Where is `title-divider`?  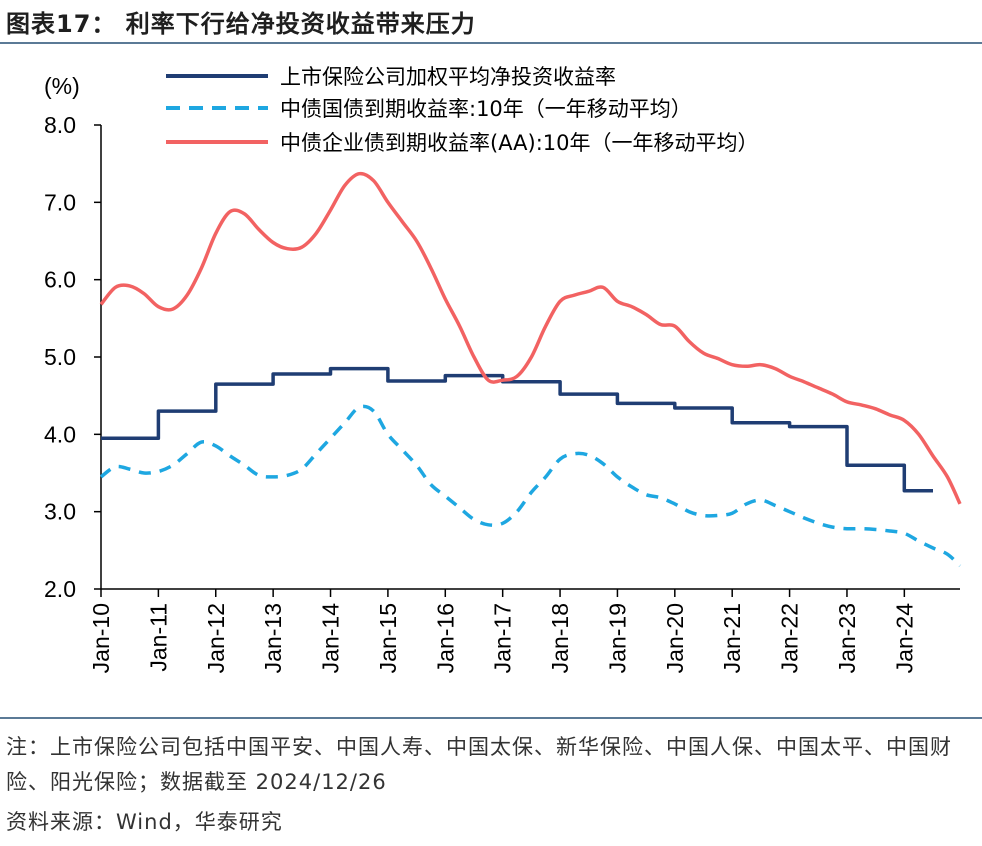 title-divider is located at coordinates (491, 43).